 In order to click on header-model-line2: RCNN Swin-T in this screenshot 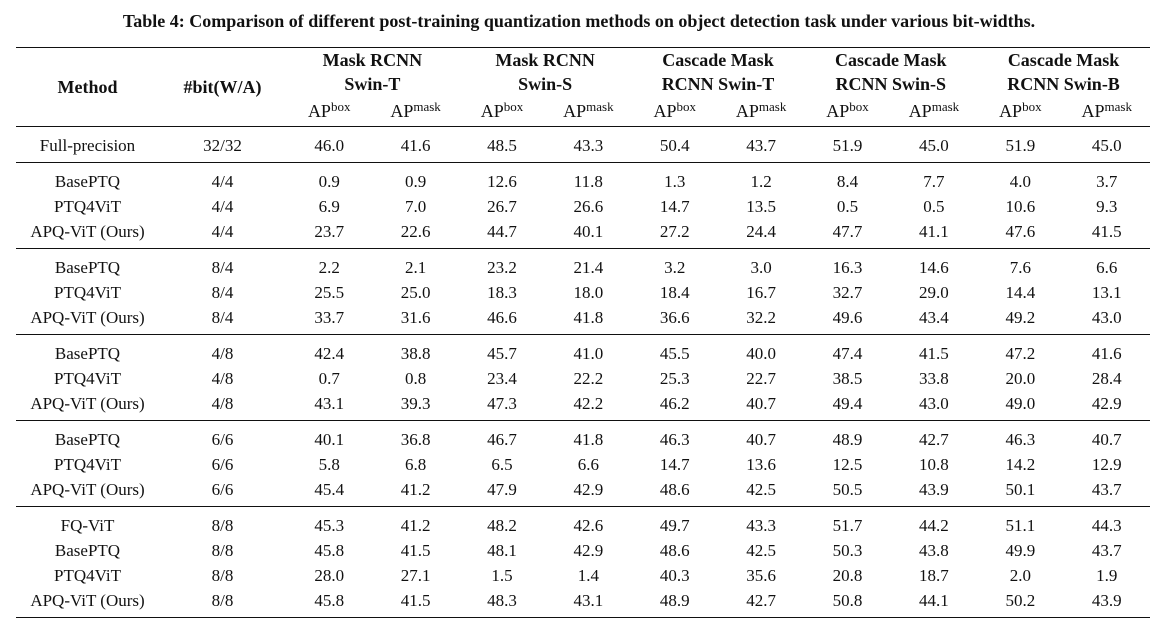, I will do `click(718, 84)`.